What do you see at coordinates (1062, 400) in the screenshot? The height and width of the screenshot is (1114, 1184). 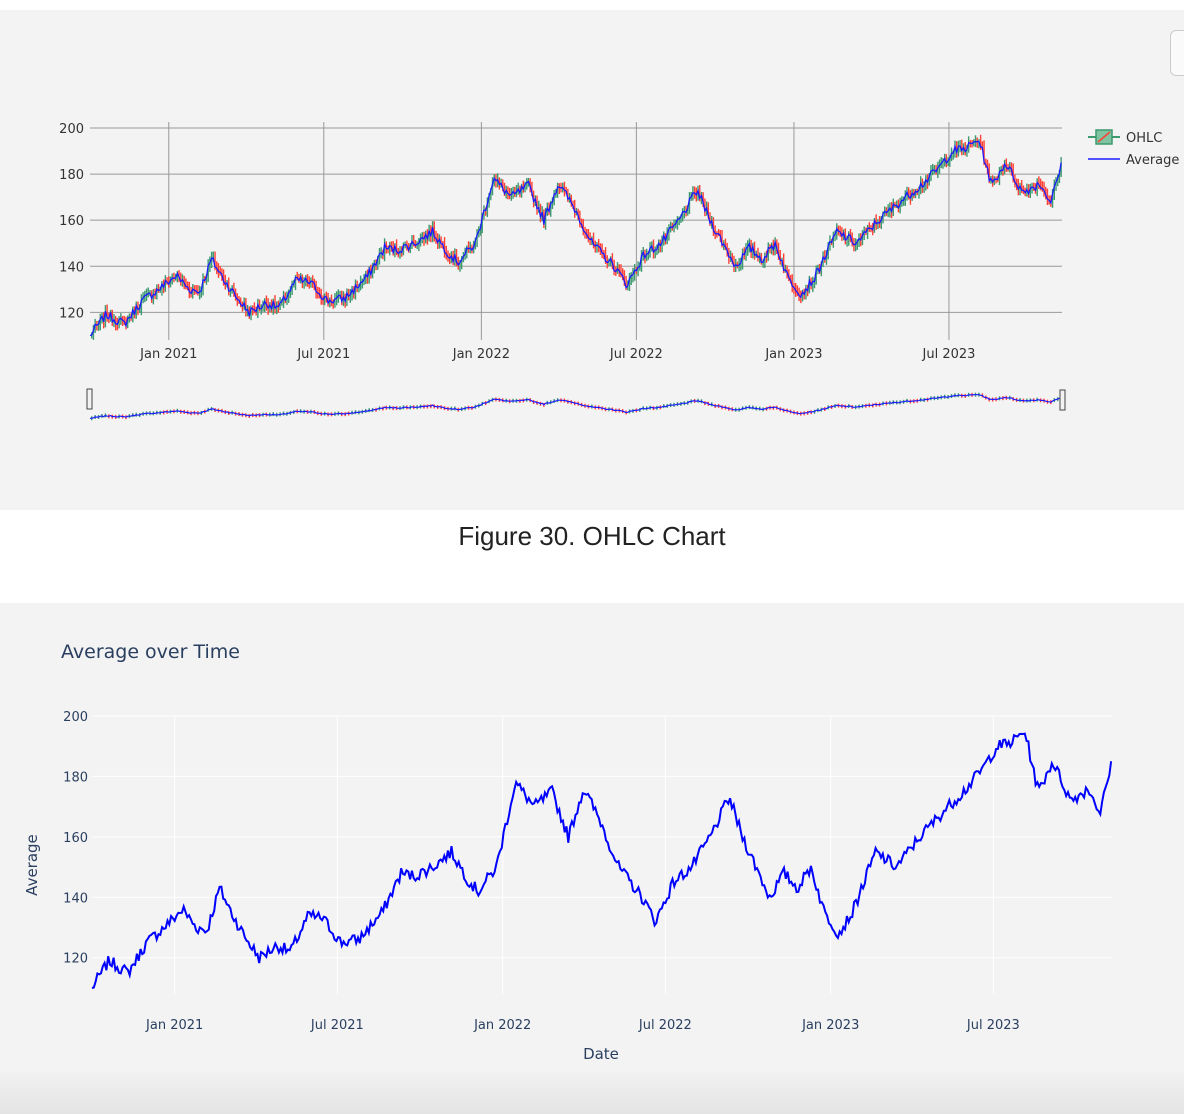 I see `range-slider-handle-right` at bounding box center [1062, 400].